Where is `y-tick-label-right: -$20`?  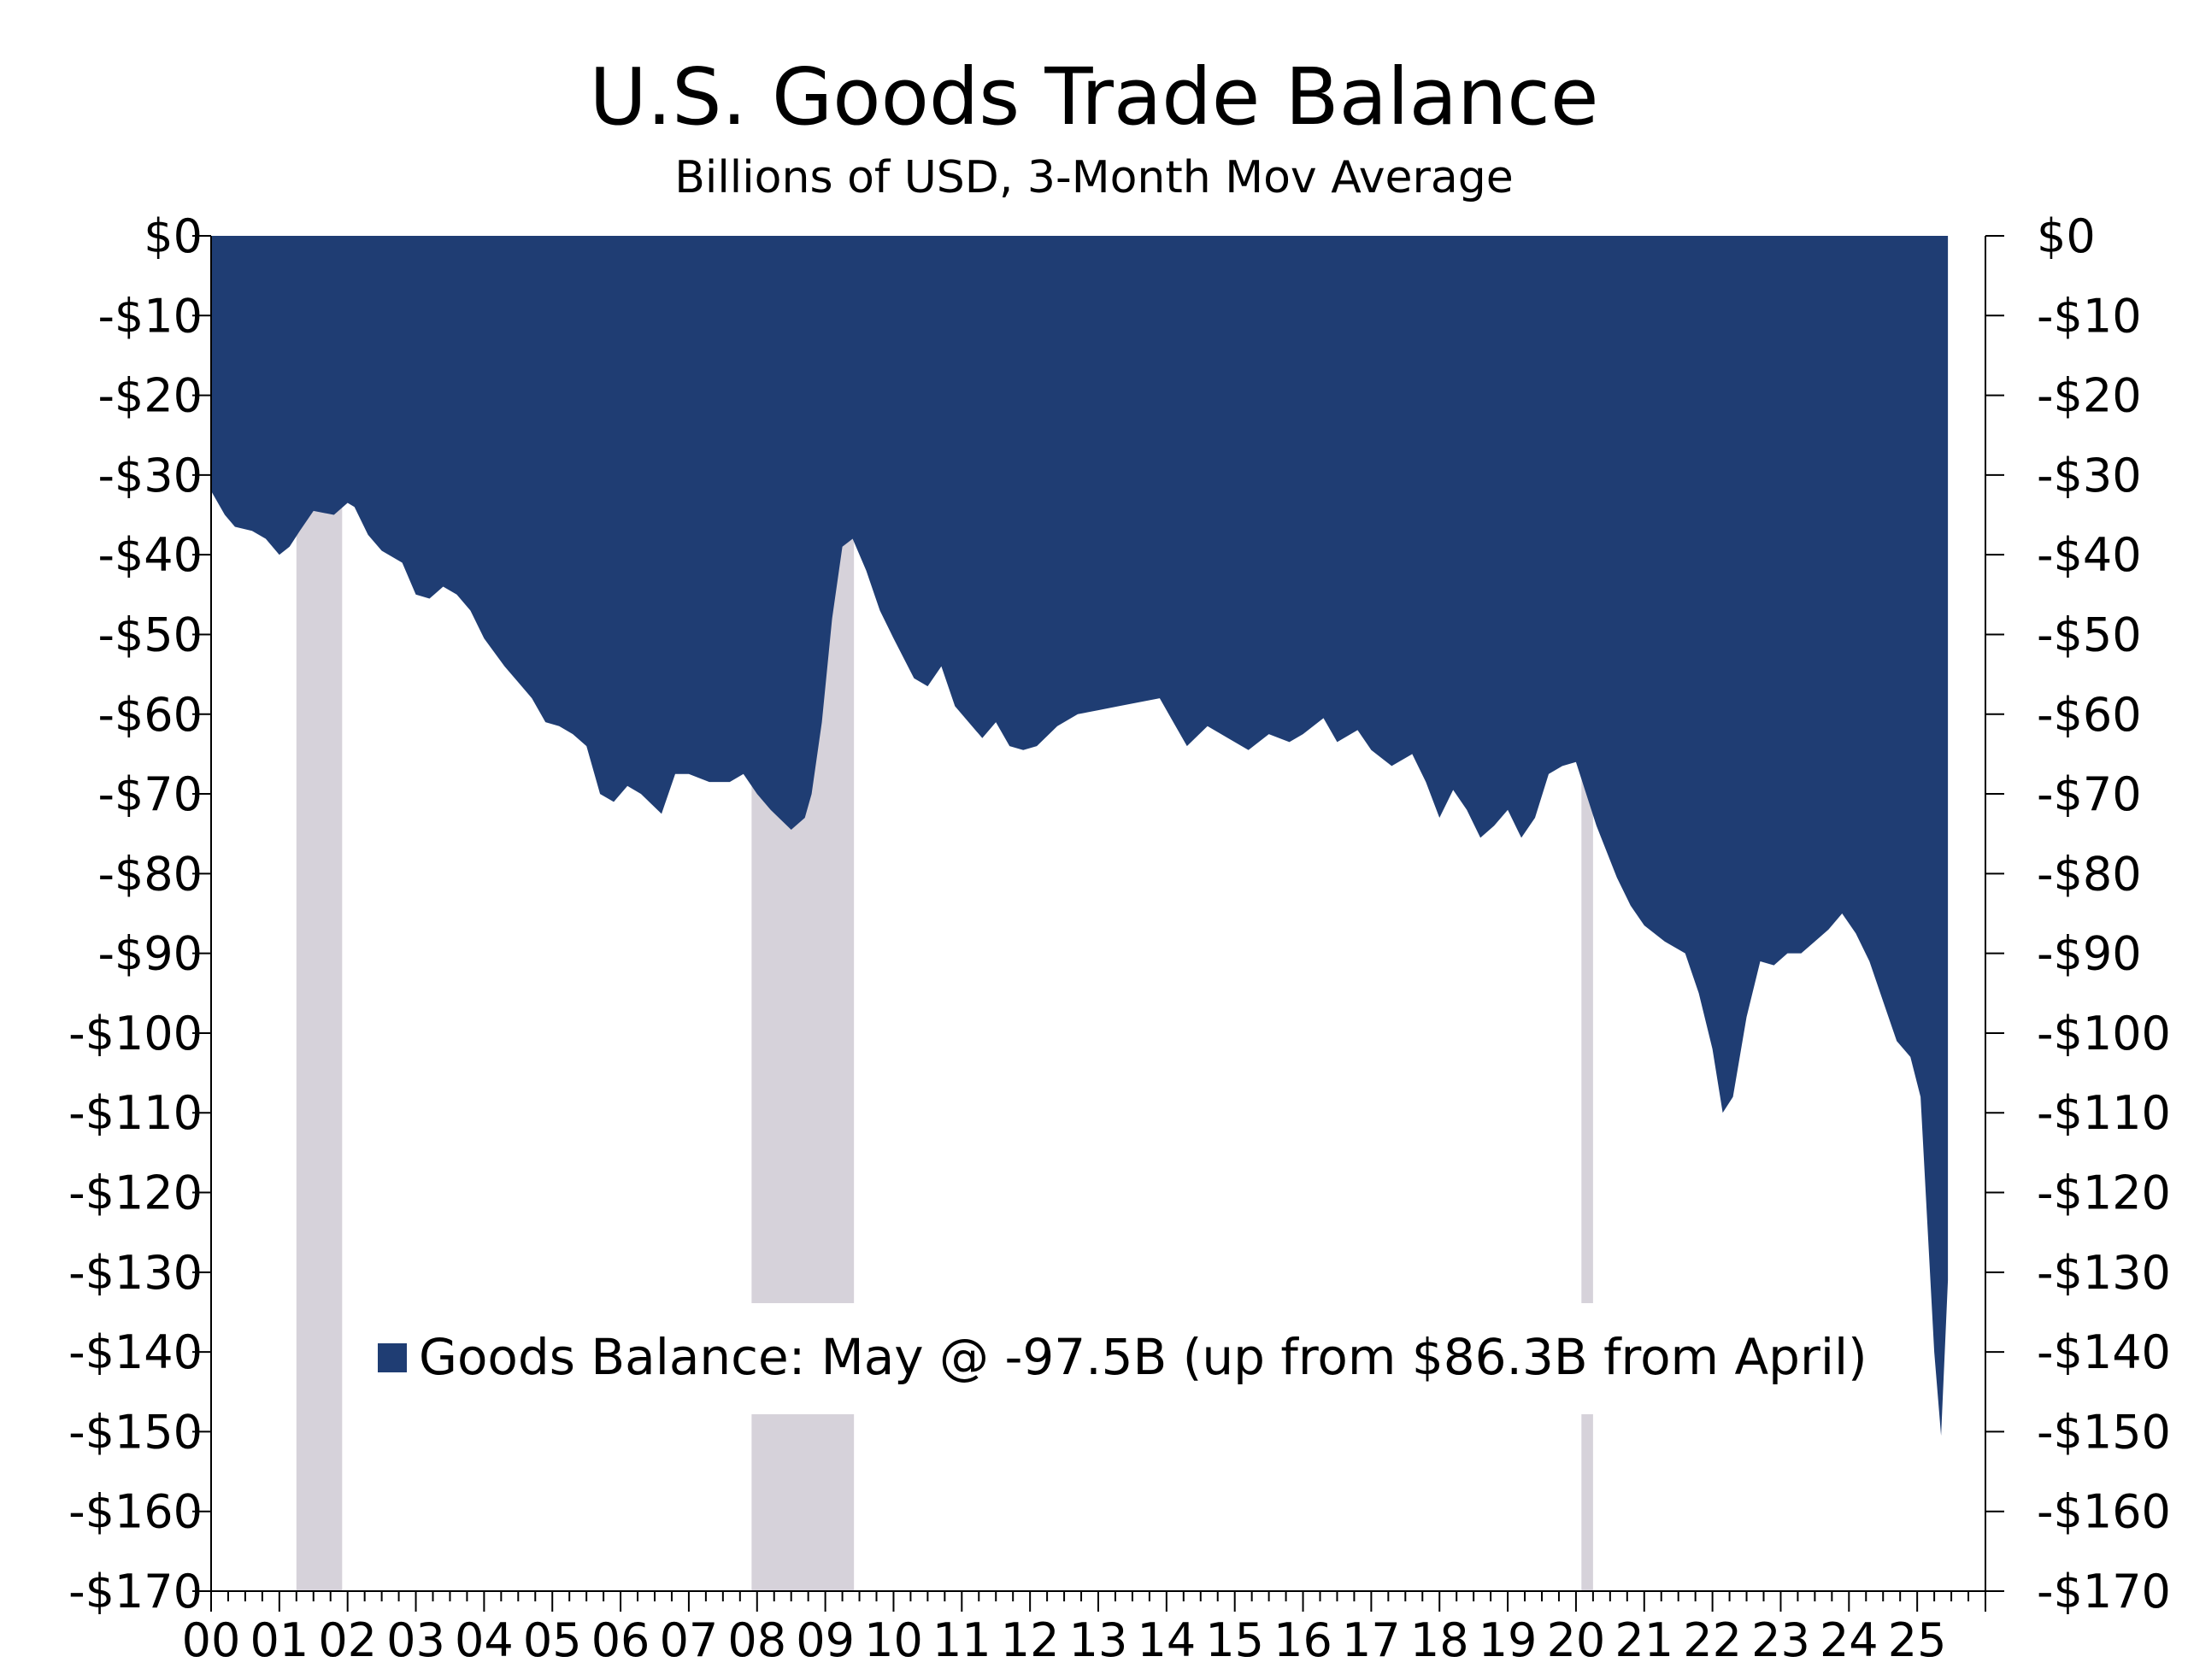 y-tick-label-right: -$20 is located at coordinates (2089, 396).